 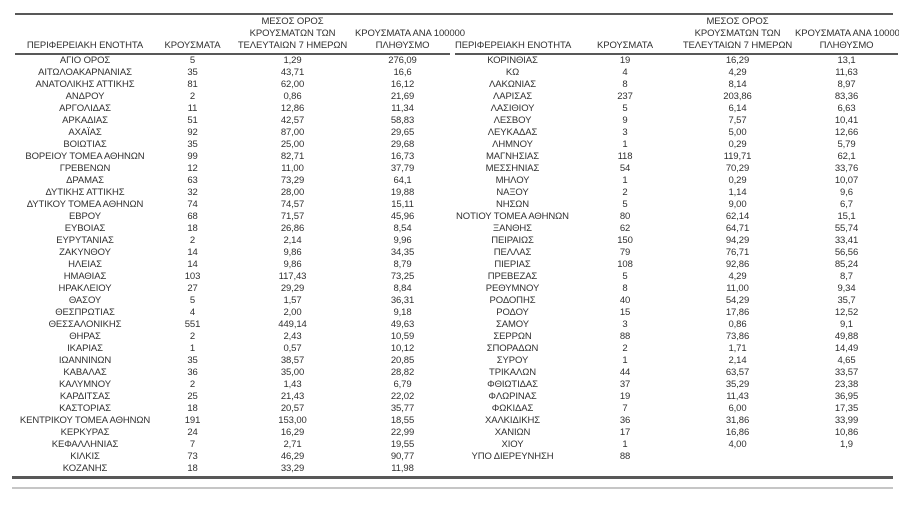 I want to click on table-row: ΑΧΑΪΑΣ 92 87,00 29,65, so click(x=232, y=133).